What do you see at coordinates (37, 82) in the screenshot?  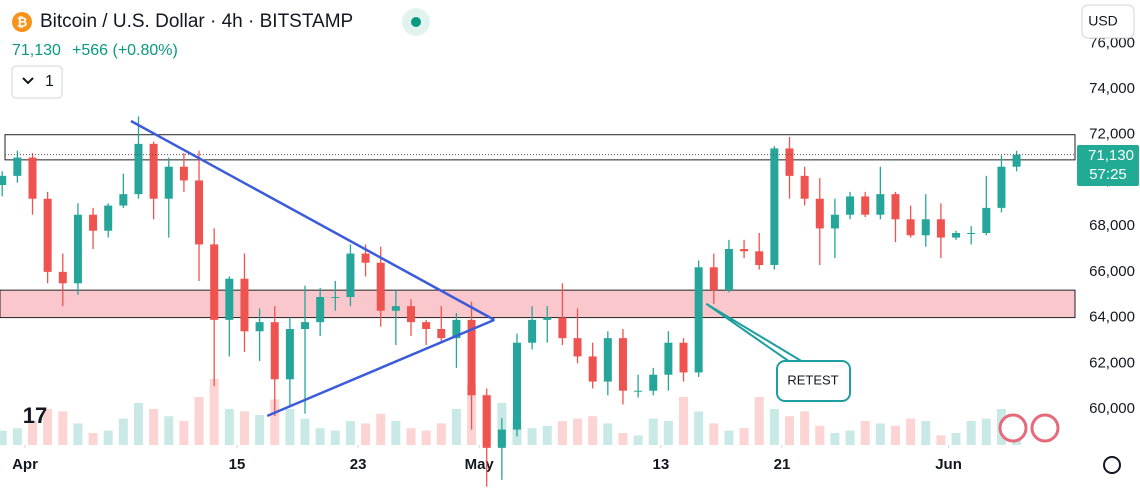 I see `indicator-toggle` at bounding box center [37, 82].